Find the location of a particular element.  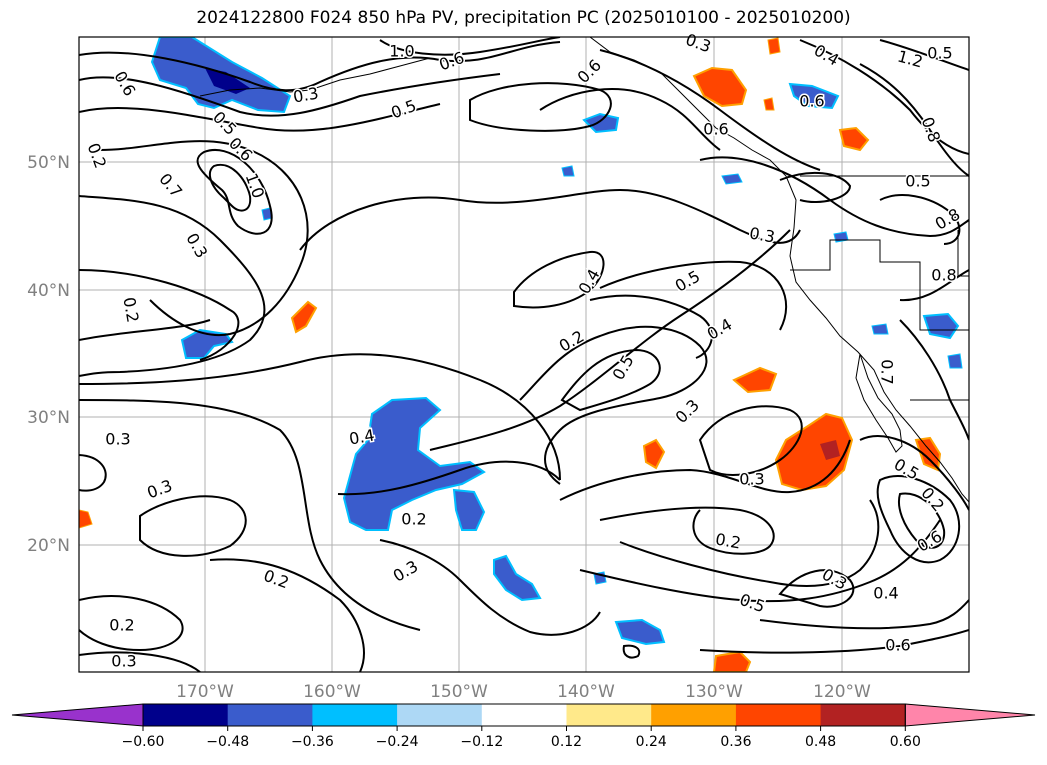

contour-label: 0.6 is located at coordinates (811, 101).